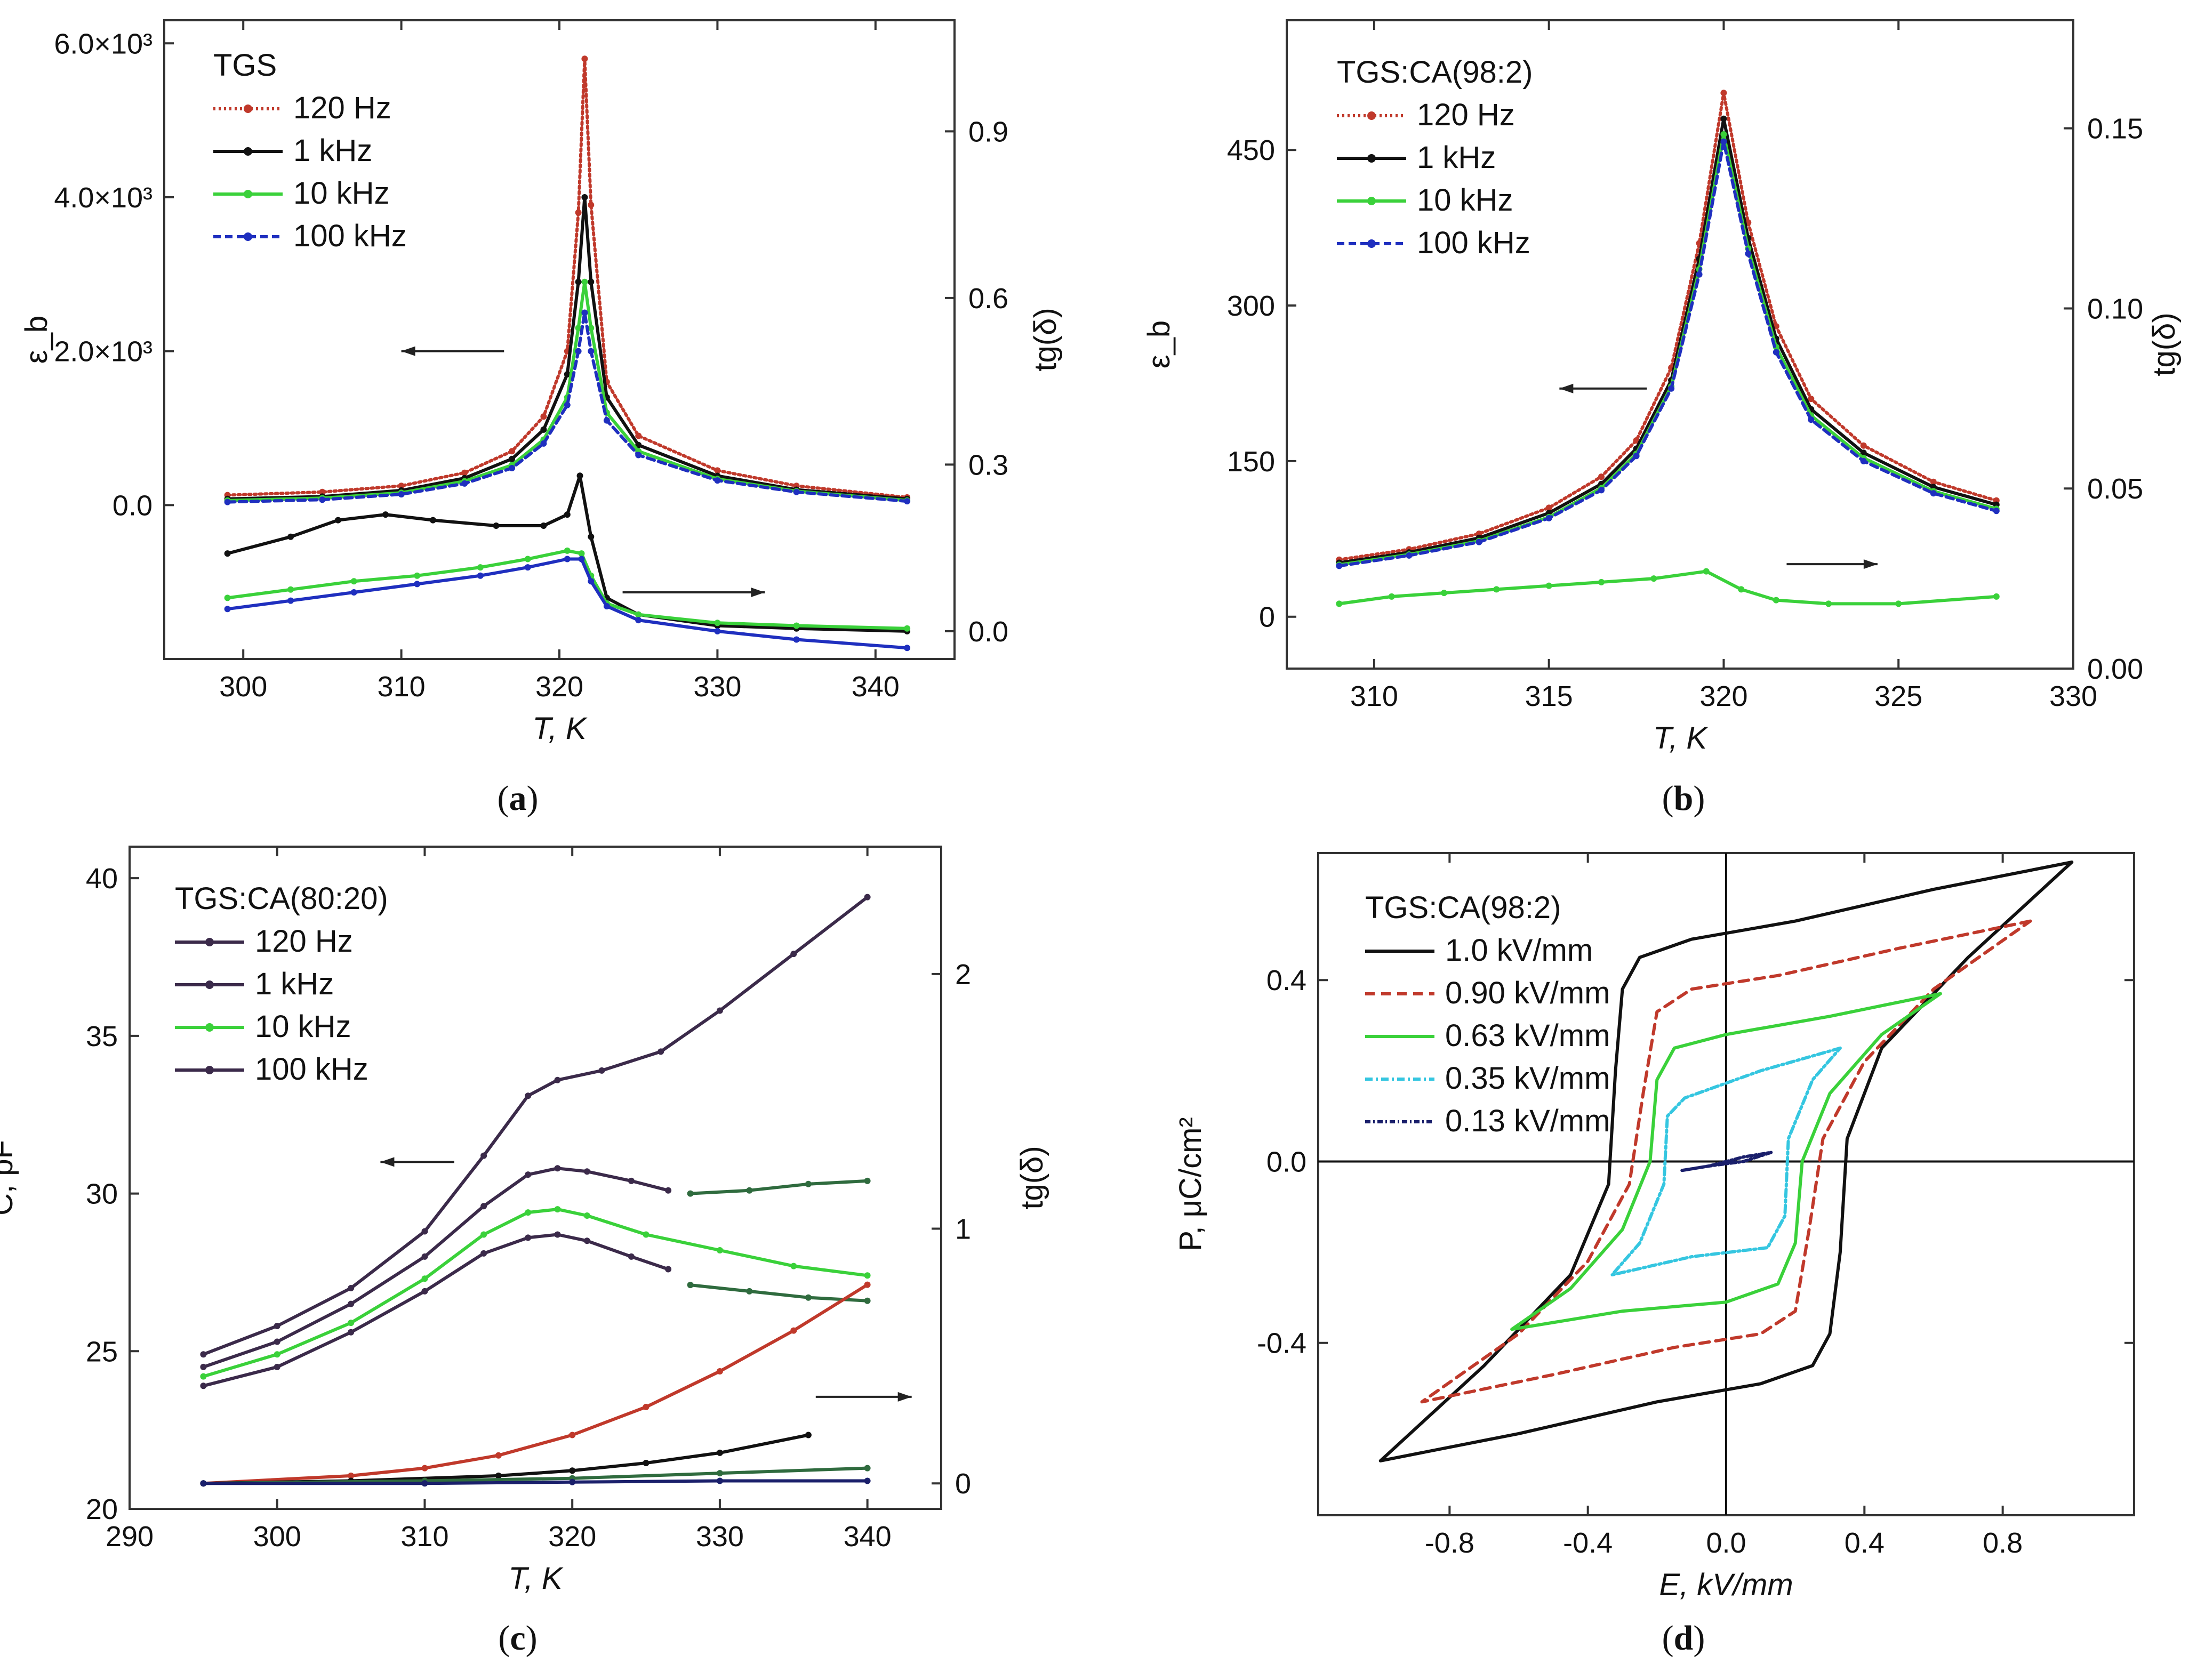 The width and height of the screenshot is (2205, 1680). What do you see at coordinates (988, 465) in the screenshot?
I see `y2-tick-label: 0.3` at bounding box center [988, 465].